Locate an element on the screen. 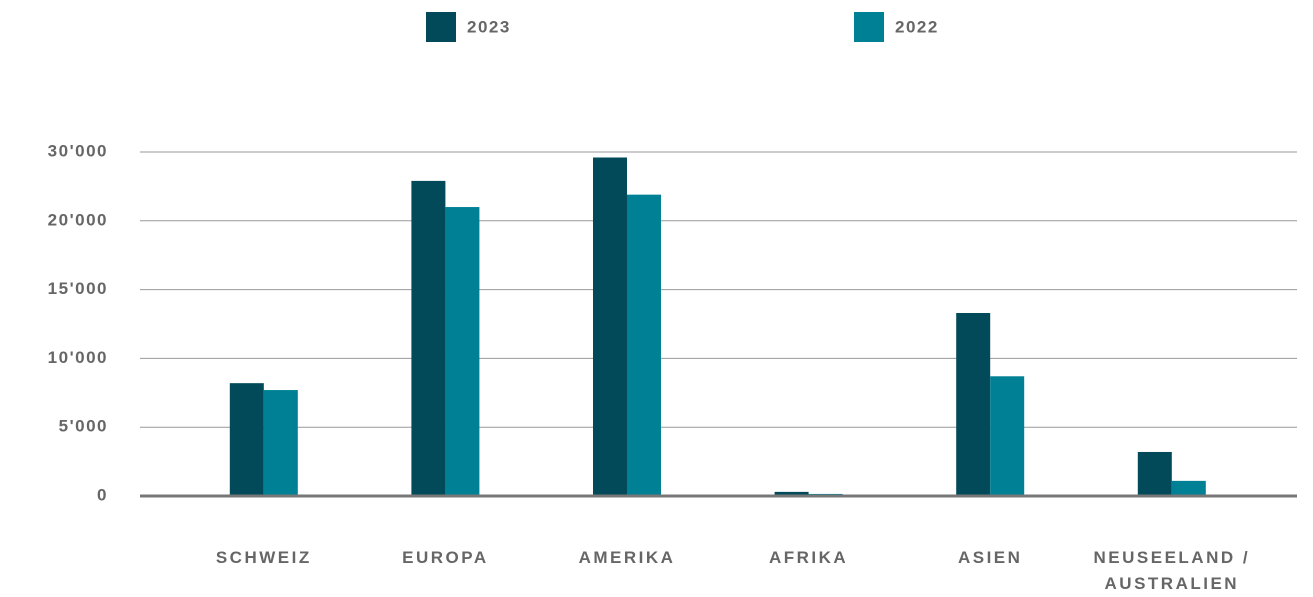 This screenshot has height=597, width=1313. y-tick-label: 20'000 is located at coordinates (78, 219).